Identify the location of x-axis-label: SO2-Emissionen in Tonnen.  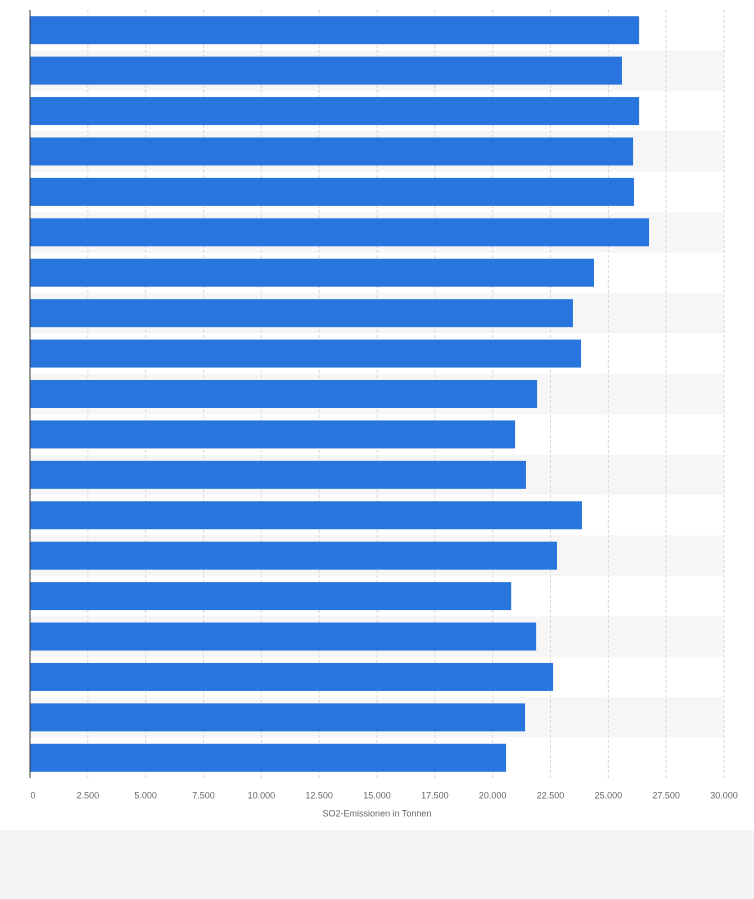
(377, 813).